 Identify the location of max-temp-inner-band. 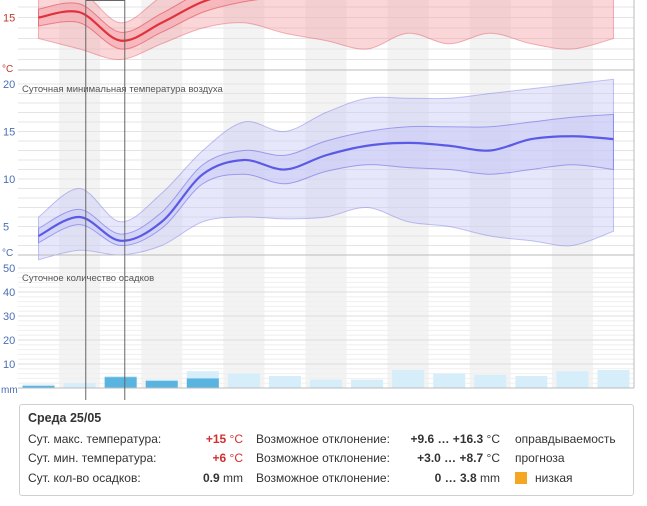
(148, 25).